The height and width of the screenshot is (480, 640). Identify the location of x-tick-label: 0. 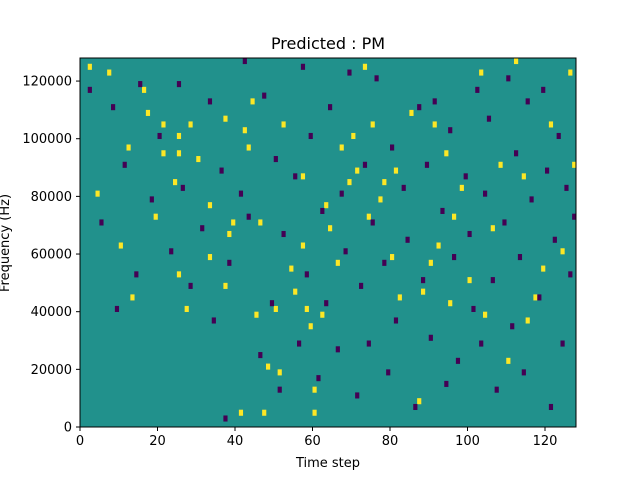
(80, 441).